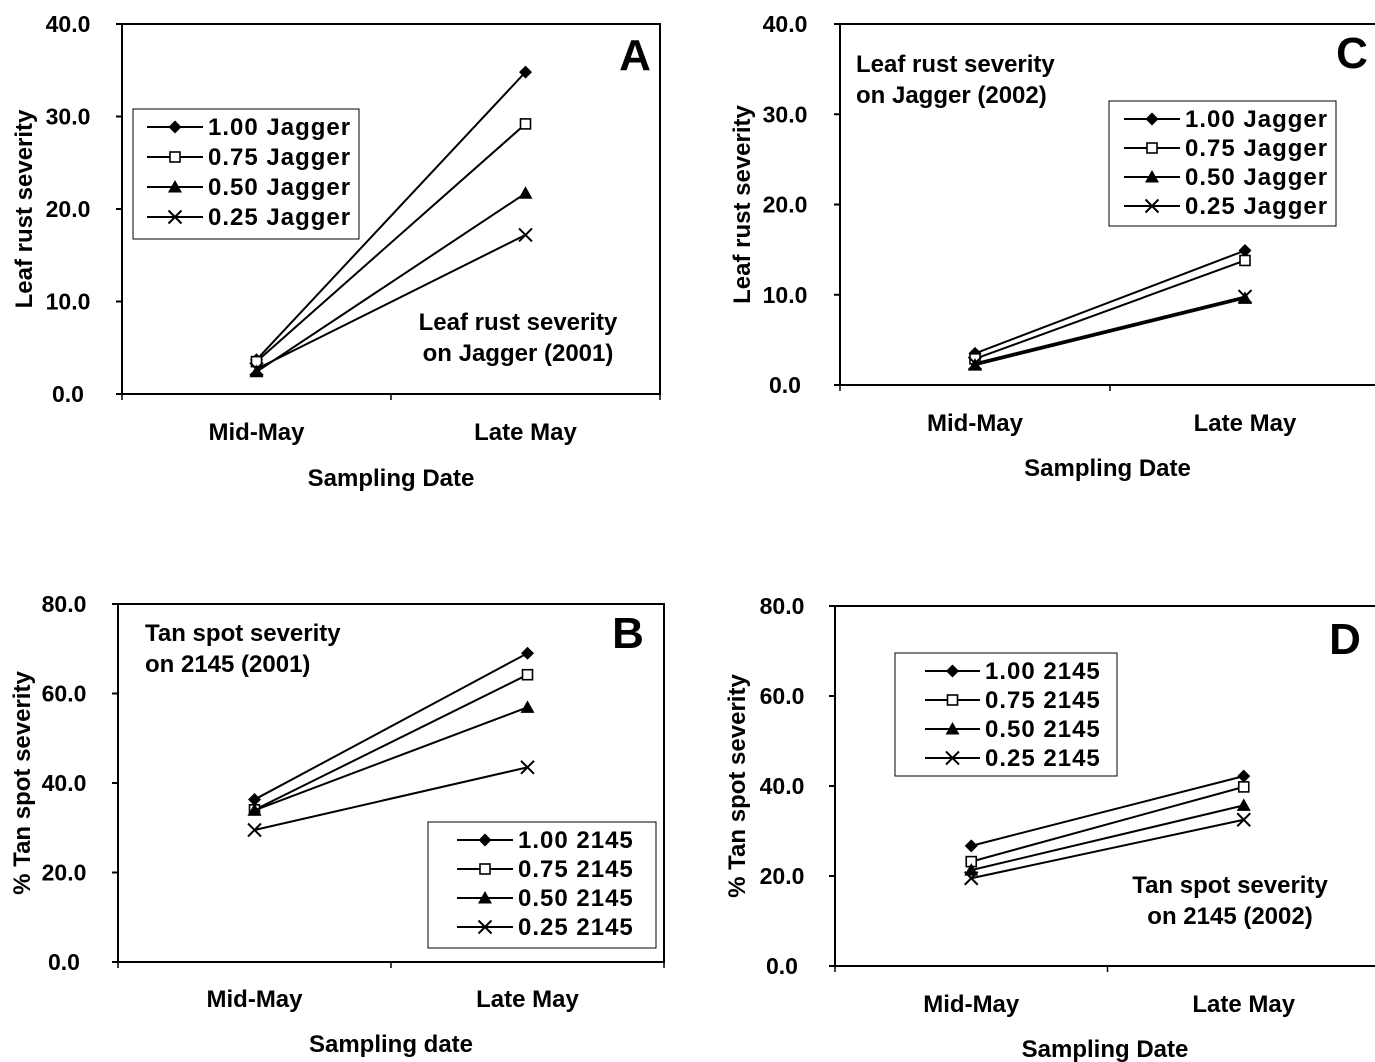 The image size is (1375, 1062). I want to click on y-axis-title: % Tan spot severity, so click(737, 786).